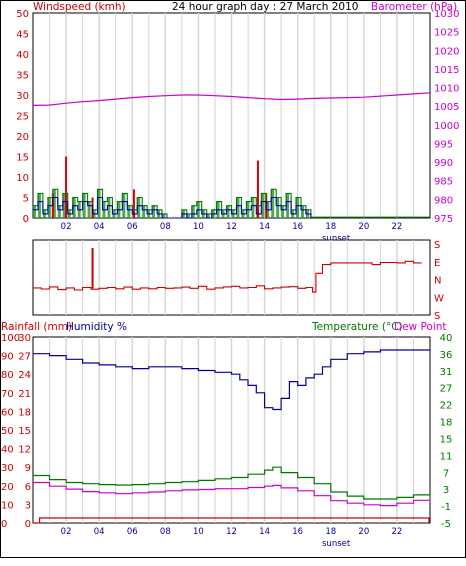  I want to click on temperature-tick-label: 22, so click(446, 406).